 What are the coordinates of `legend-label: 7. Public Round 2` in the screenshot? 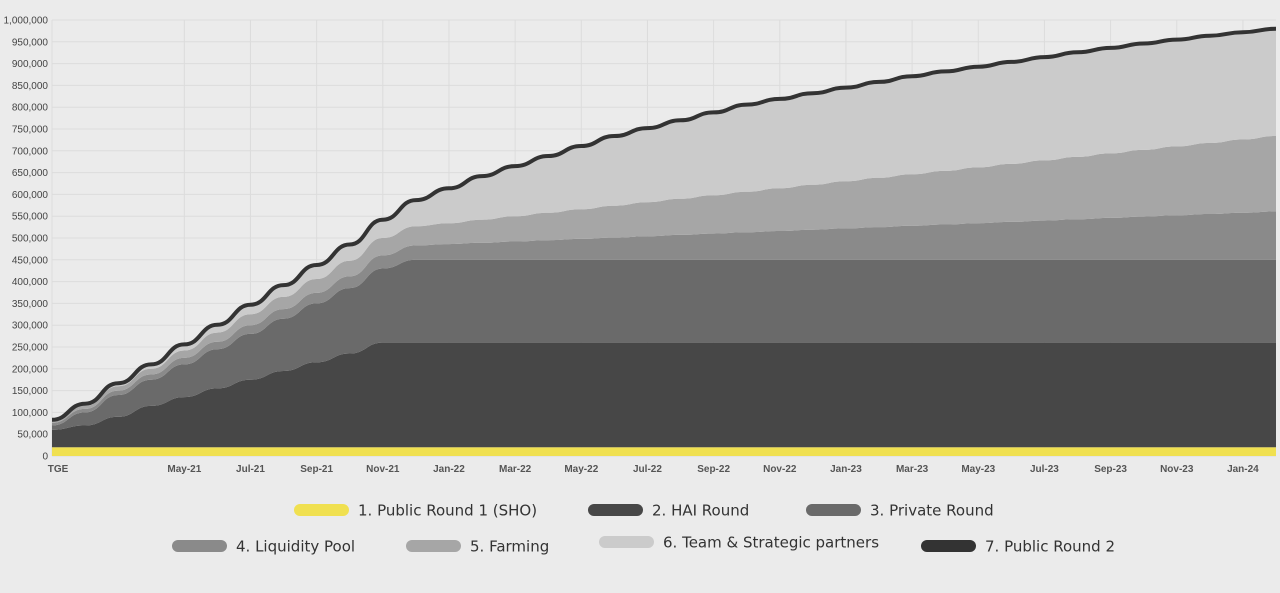 It's located at (1050, 547).